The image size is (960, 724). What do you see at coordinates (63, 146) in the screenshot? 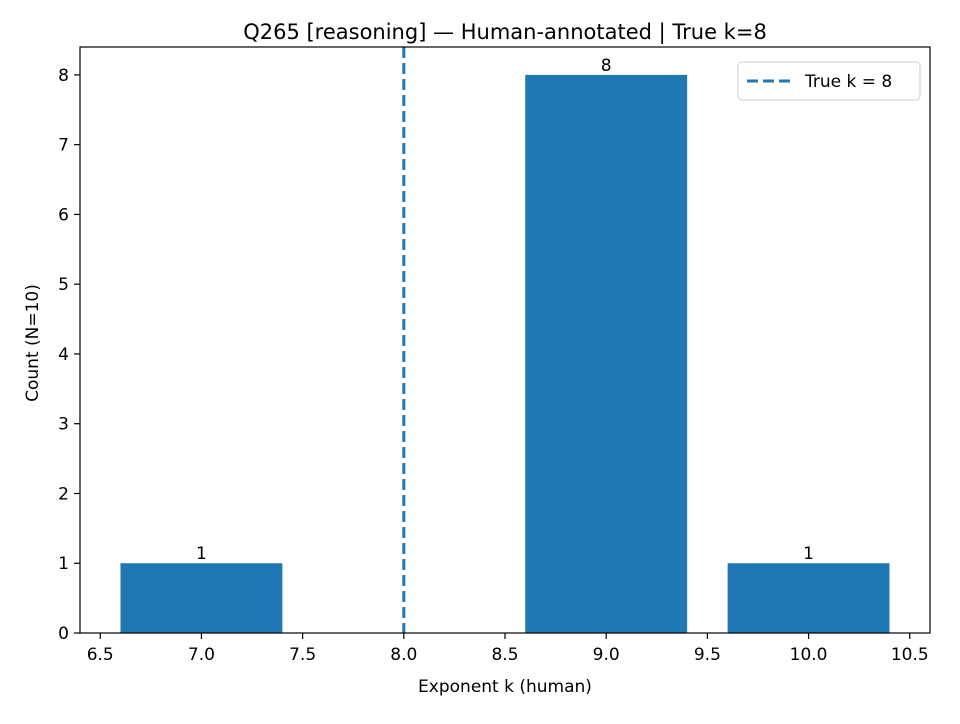
I see `y-tick-label-7: 7` at bounding box center [63, 146].